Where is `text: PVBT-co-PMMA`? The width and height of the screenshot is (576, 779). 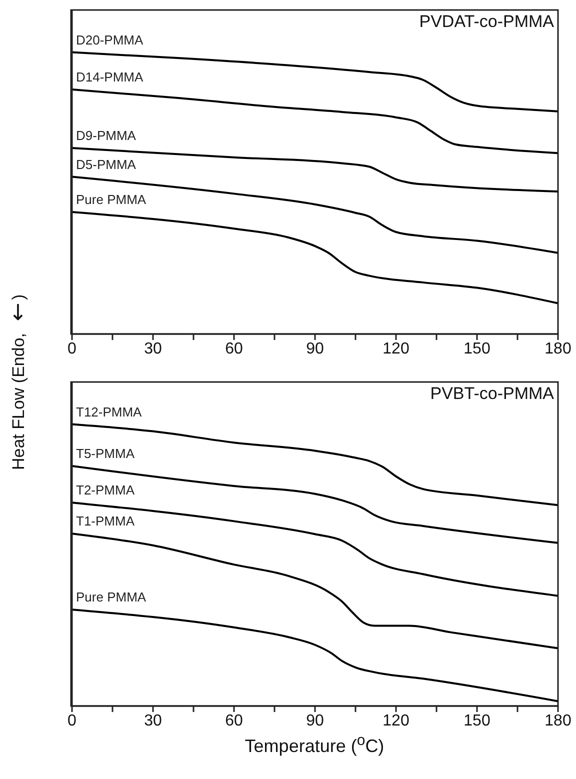
text: PVBT-co-PMMA is located at coordinates (492, 394).